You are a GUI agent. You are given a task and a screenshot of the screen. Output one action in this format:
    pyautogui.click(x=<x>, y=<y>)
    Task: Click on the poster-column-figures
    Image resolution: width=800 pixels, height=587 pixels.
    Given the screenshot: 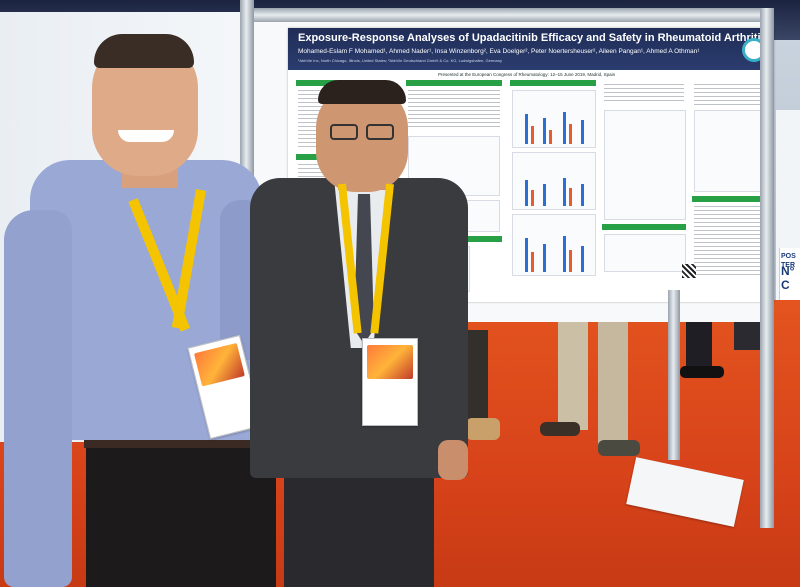 What is the action you would take?
    pyautogui.click(x=644, y=187)
    